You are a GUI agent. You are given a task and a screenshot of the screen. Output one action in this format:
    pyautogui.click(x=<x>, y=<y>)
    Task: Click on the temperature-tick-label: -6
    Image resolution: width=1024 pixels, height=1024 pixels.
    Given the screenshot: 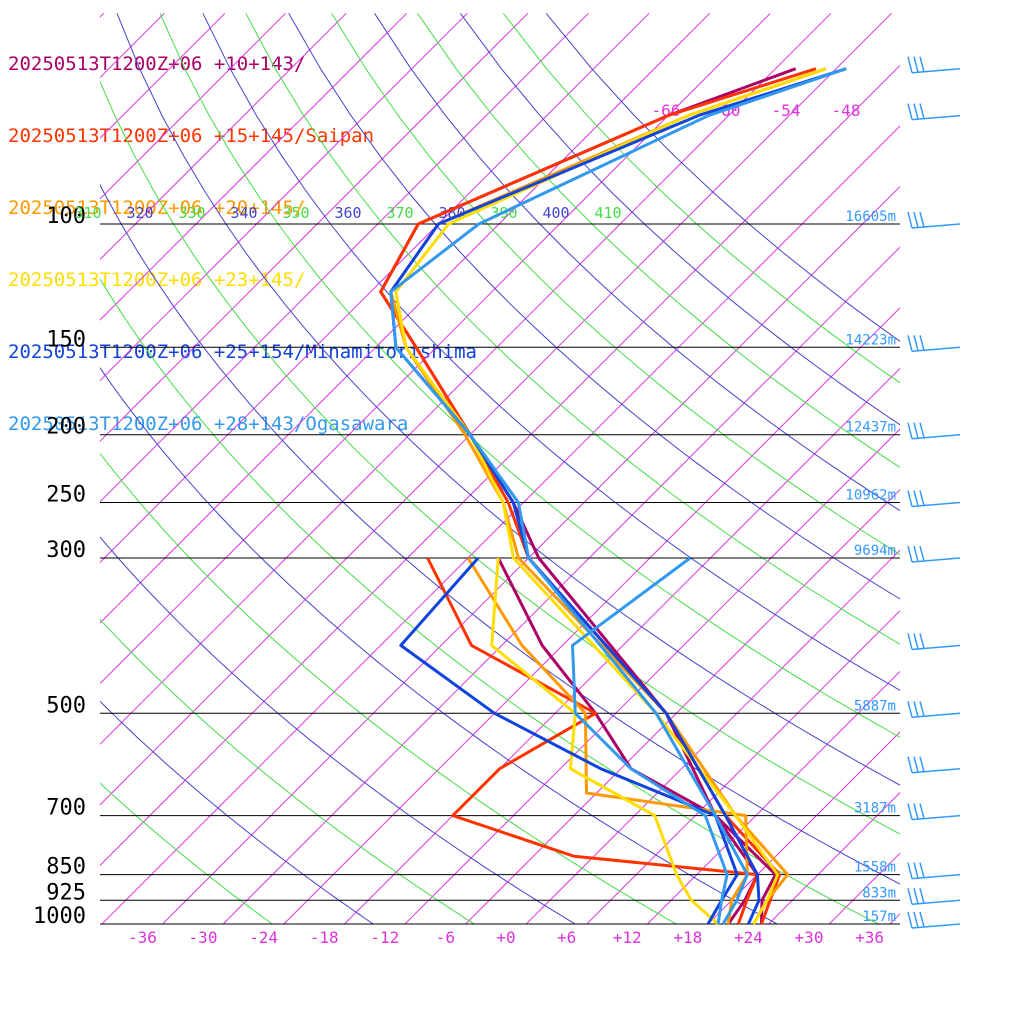 What is the action you would take?
    pyautogui.click(x=445, y=937)
    